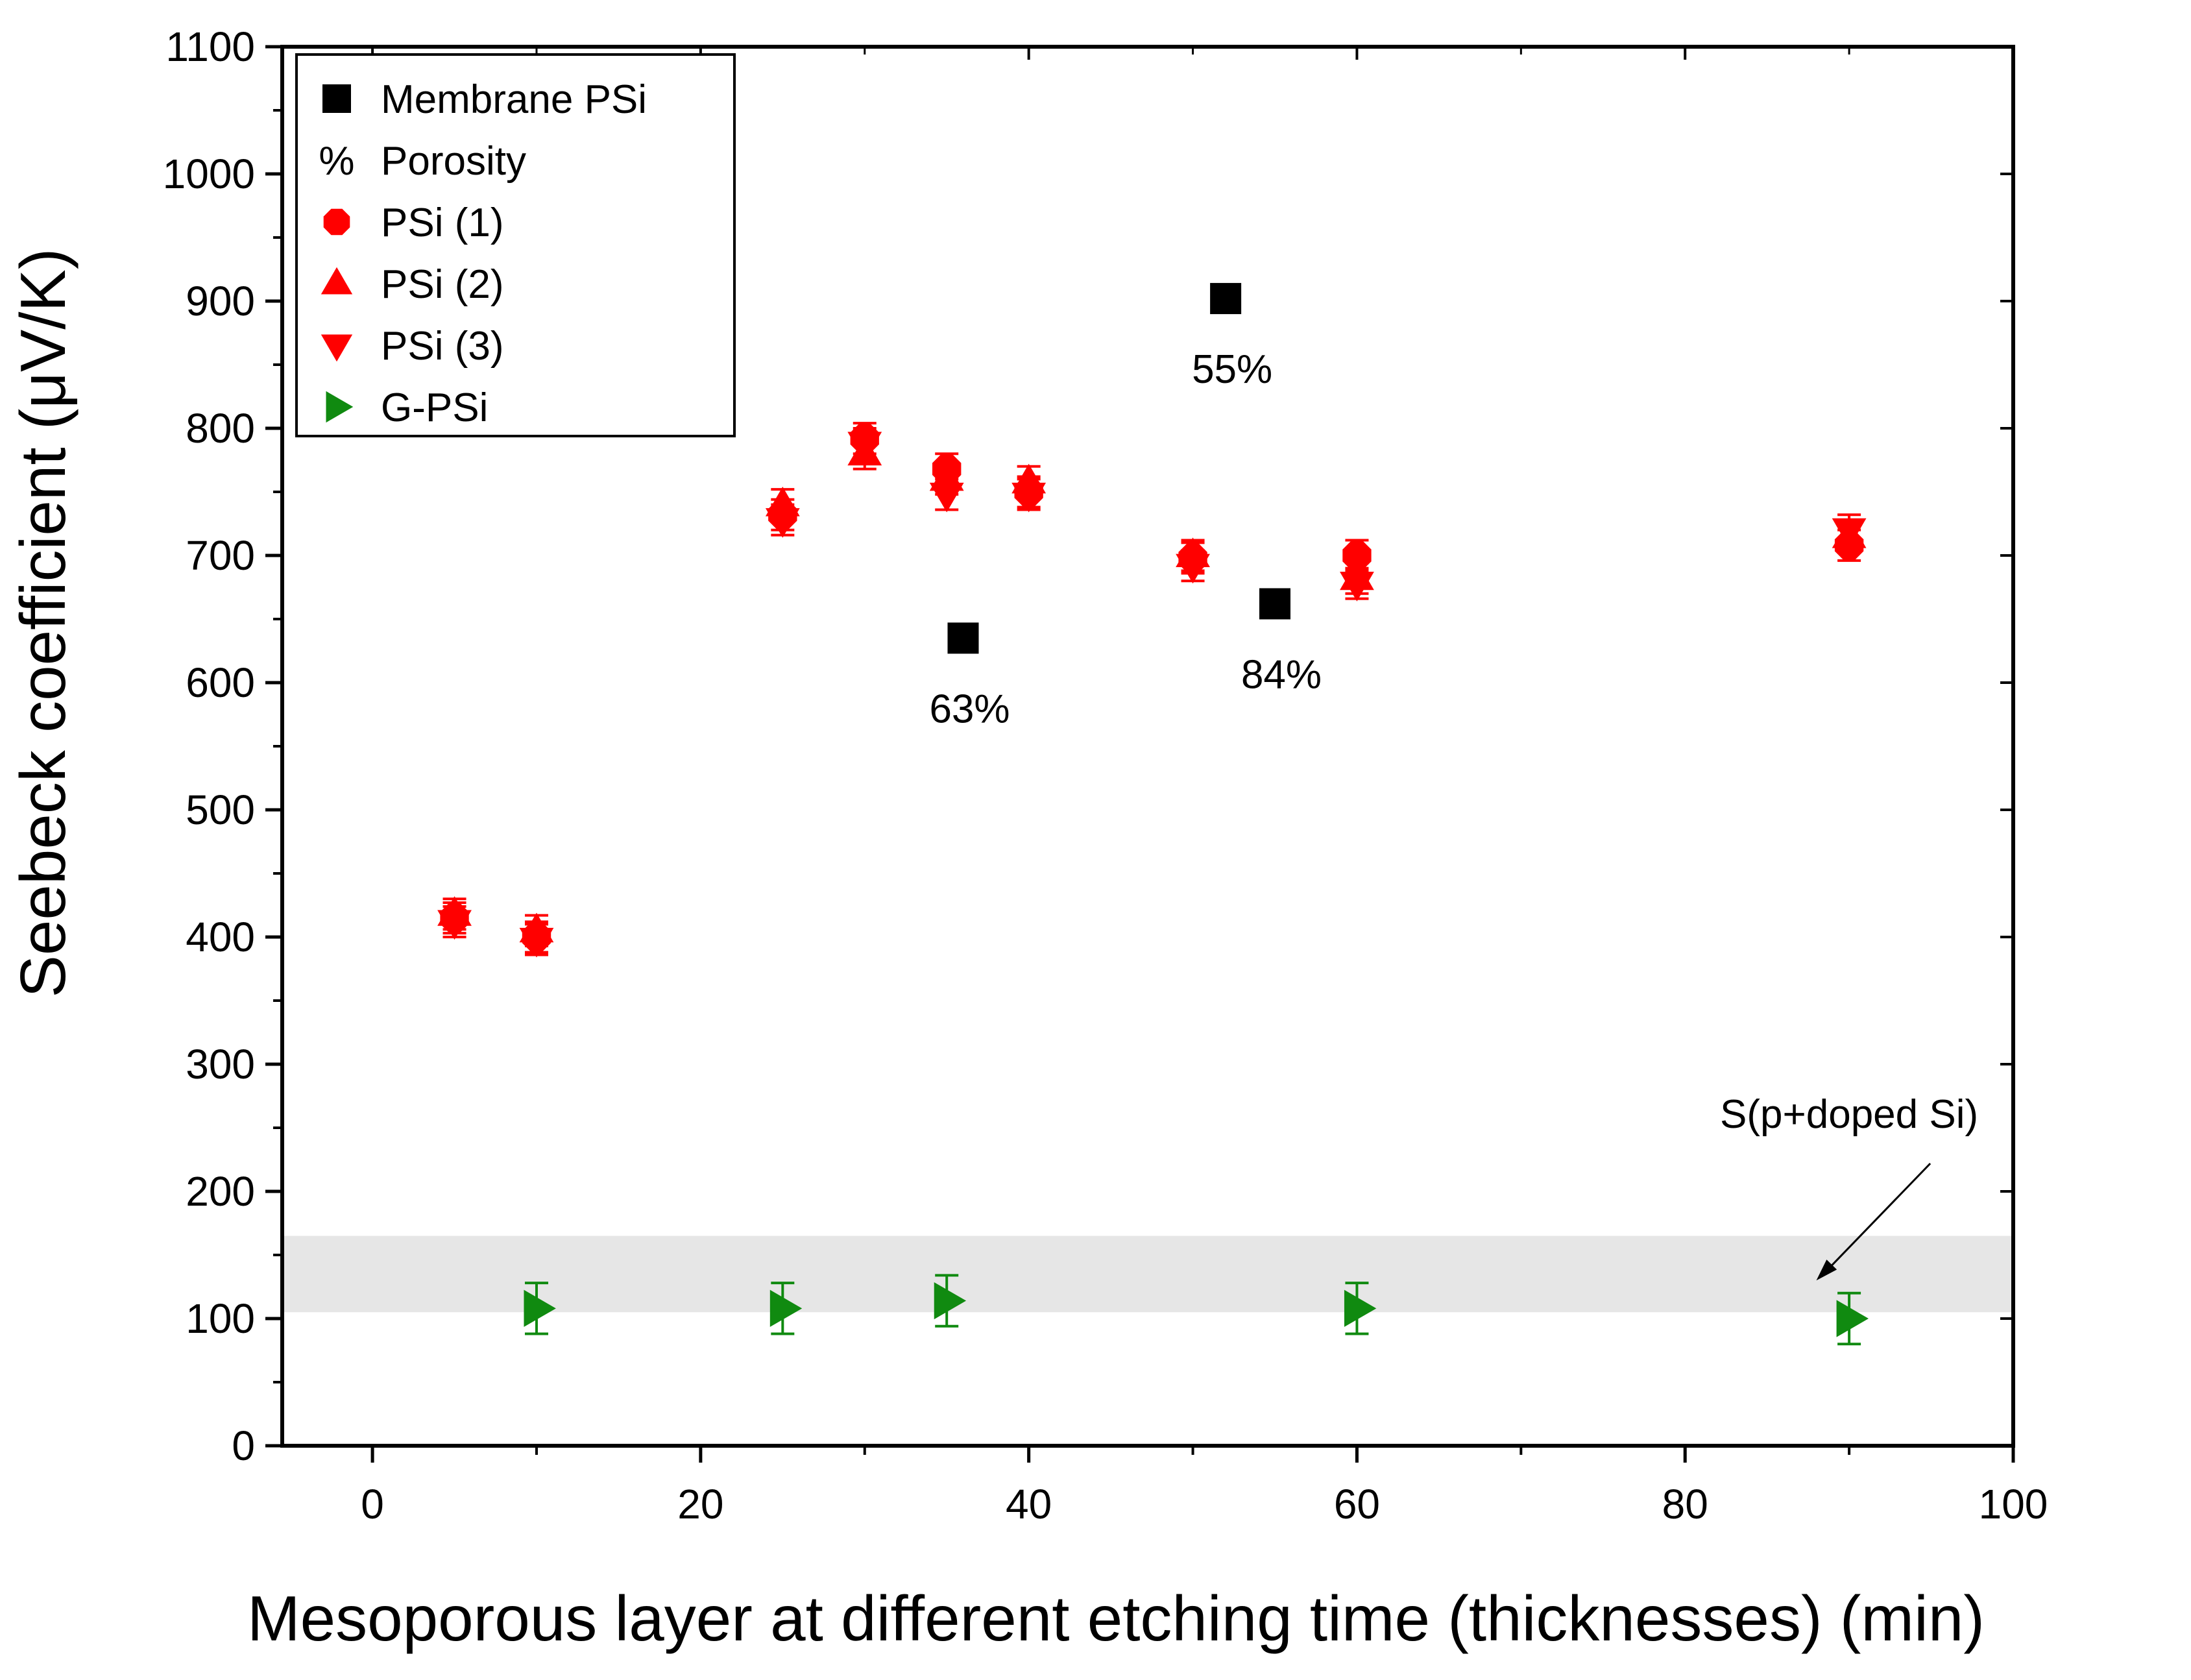 The height and width of the screenshot is (1680, 2191). What do you see at coordinates (221, 1191) in the screenshot?
I see `y-tick-label: 200` at bounding box center [221, 1191].